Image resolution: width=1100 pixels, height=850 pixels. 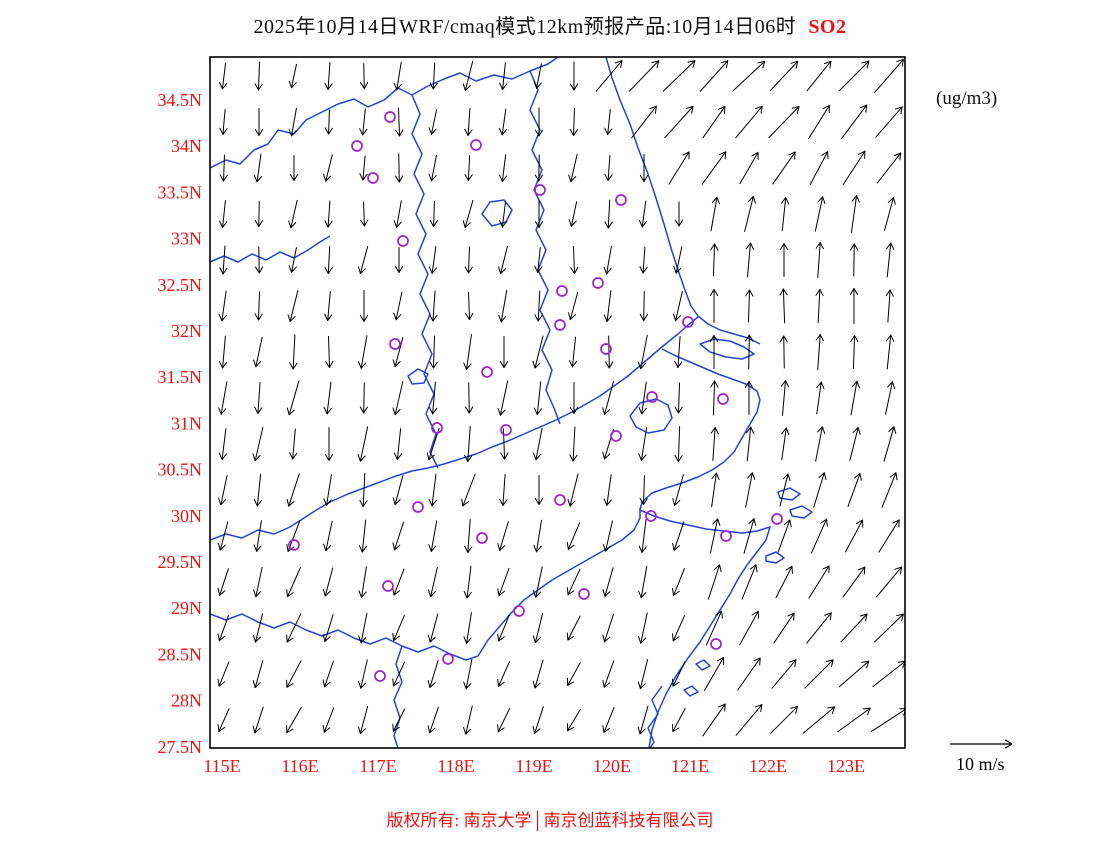 I want to click on y-axis-label: 33N, so click(x=186, y=239).